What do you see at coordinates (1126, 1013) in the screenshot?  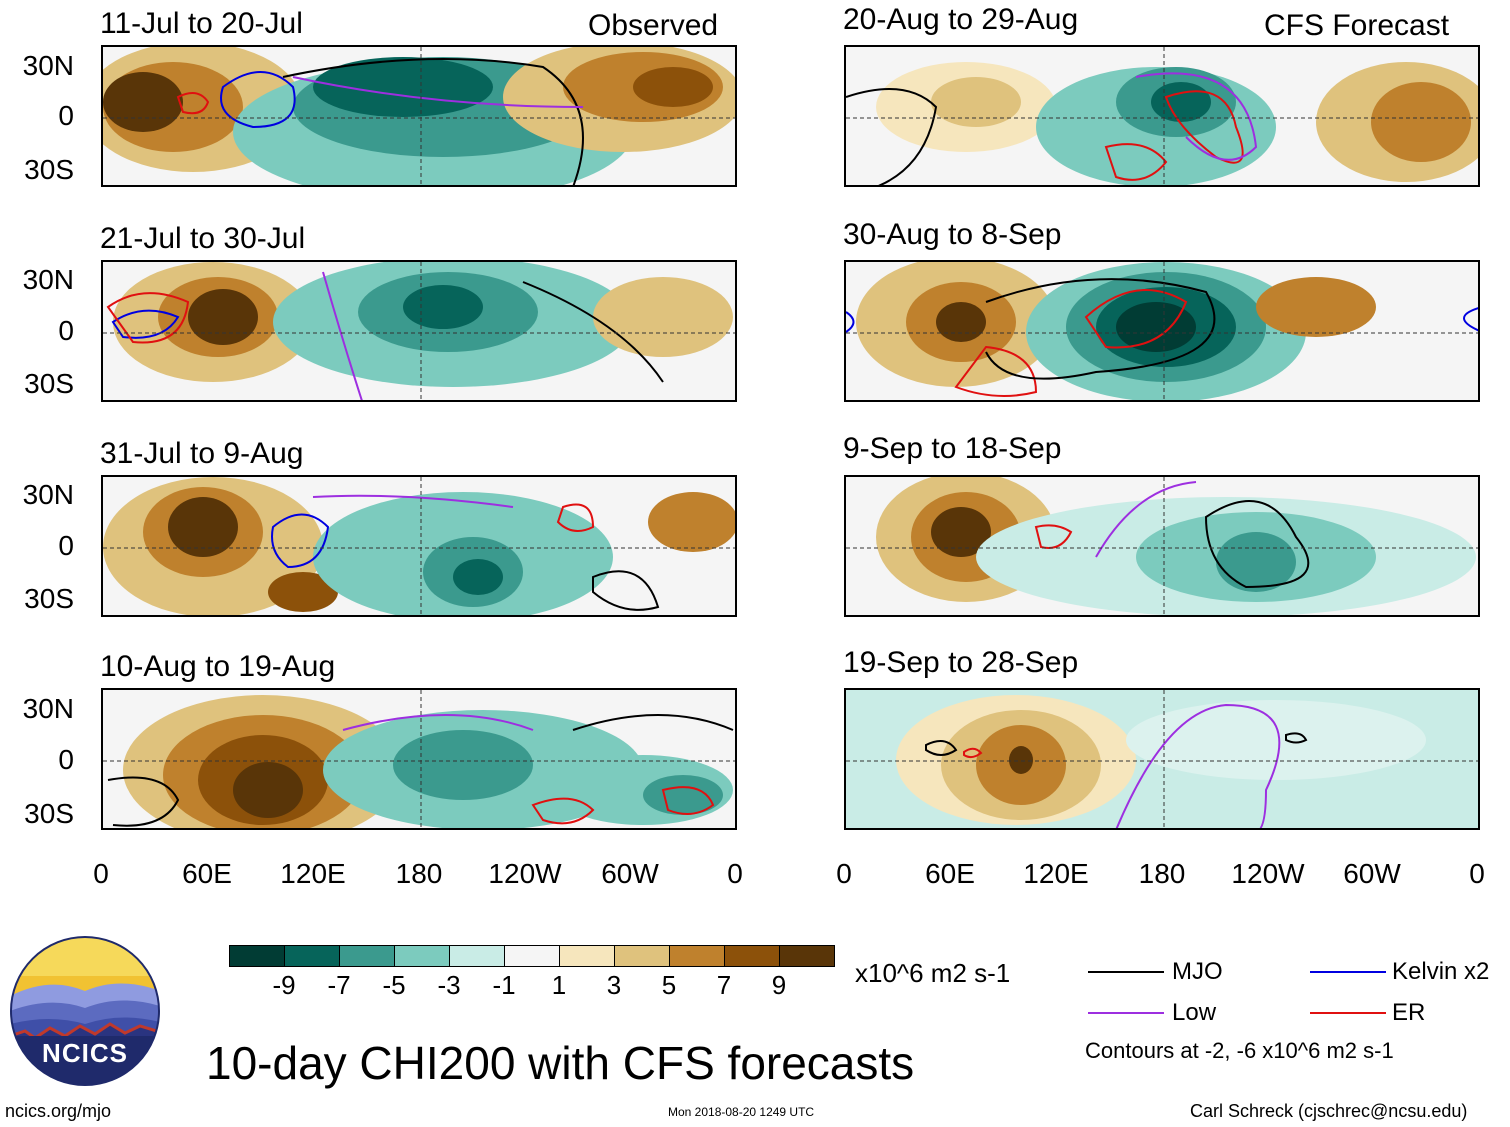 I see `low-line-swatch` at bounding box center [1126, 1013].